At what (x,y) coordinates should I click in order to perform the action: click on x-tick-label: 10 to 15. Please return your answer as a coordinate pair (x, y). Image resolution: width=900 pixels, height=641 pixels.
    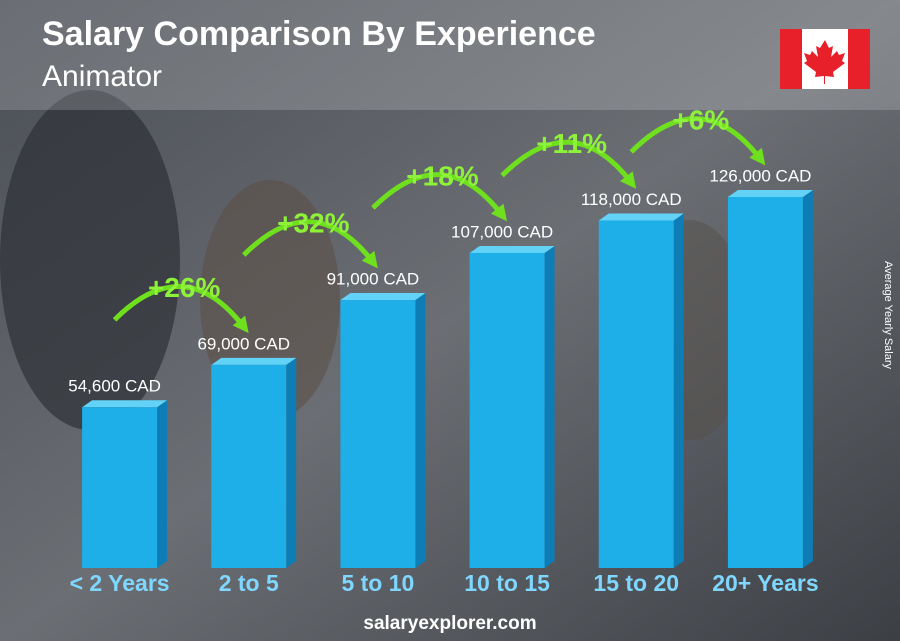
    Looking at the image, I should click on (507, 583).